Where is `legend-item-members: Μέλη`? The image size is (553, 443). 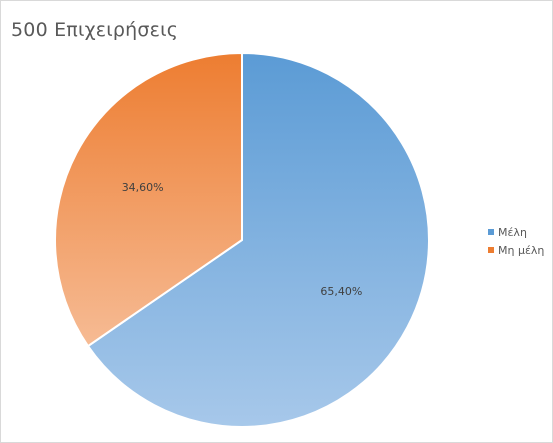
legend-item-members: Μέλη is located at coordinates (516, 232).